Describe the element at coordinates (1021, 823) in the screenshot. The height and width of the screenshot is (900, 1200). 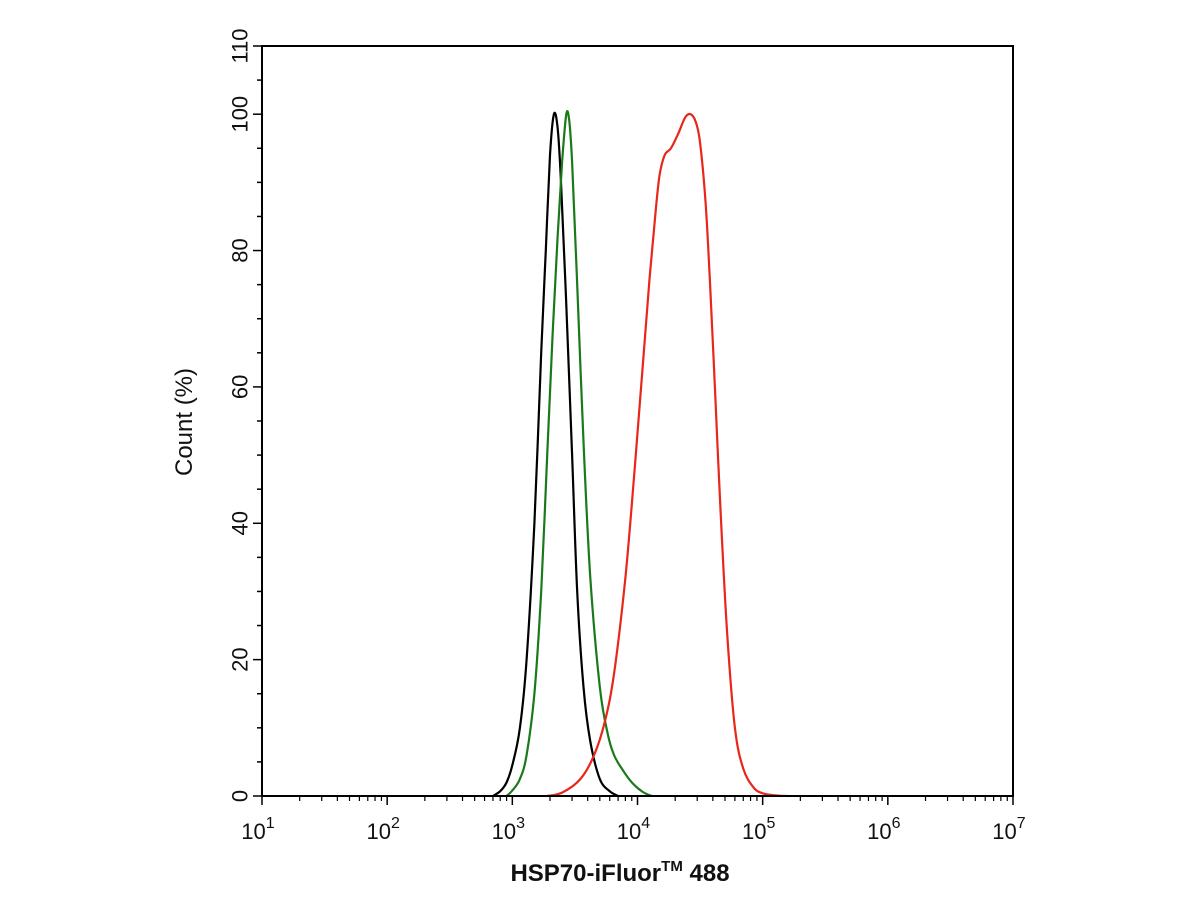
I see `x-tick-label-exponent: 7` at that location.